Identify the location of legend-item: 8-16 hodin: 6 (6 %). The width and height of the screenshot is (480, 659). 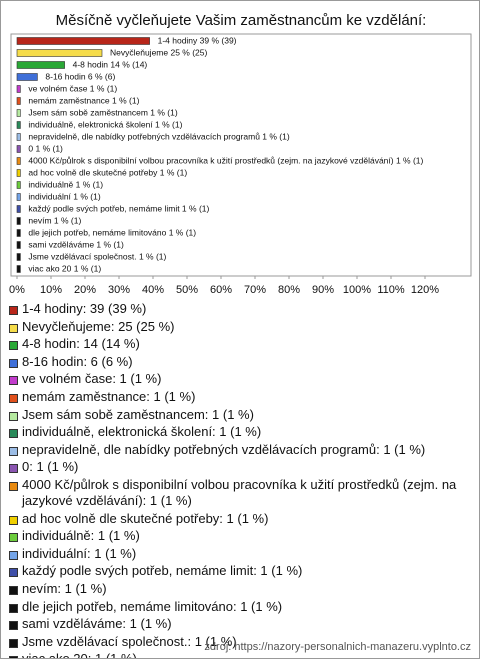
(240, 362).